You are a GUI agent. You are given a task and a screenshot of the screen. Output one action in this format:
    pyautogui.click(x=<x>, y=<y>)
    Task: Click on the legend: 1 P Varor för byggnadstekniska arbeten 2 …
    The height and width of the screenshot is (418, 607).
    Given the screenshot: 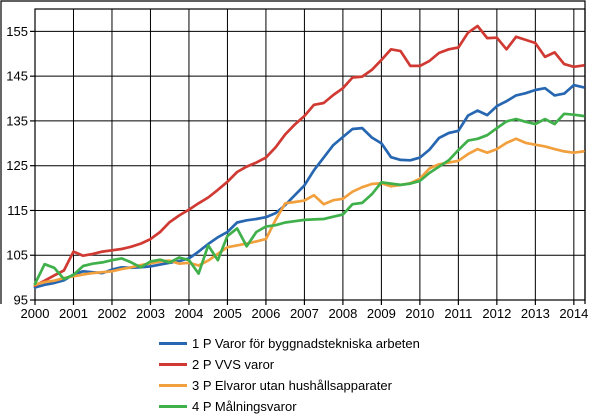 What is the action you would take?
    pyautogui.click(x=289, y=375)
    